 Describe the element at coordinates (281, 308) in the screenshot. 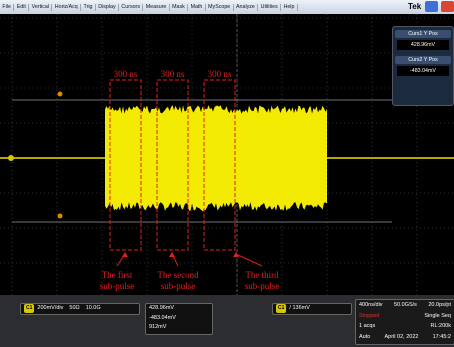

I see `trigger-badge: C1` at that location.